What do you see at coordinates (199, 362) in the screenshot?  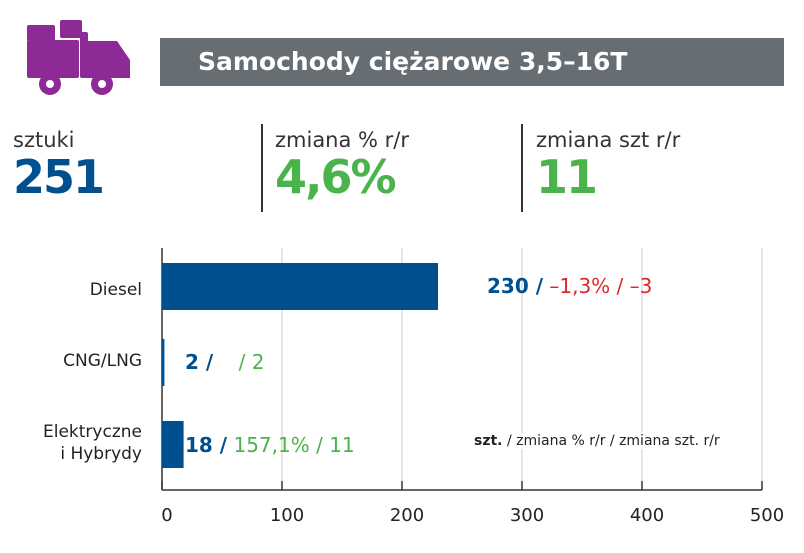 I see `data-label-count: 2 /` at bounding box center [199, 362].